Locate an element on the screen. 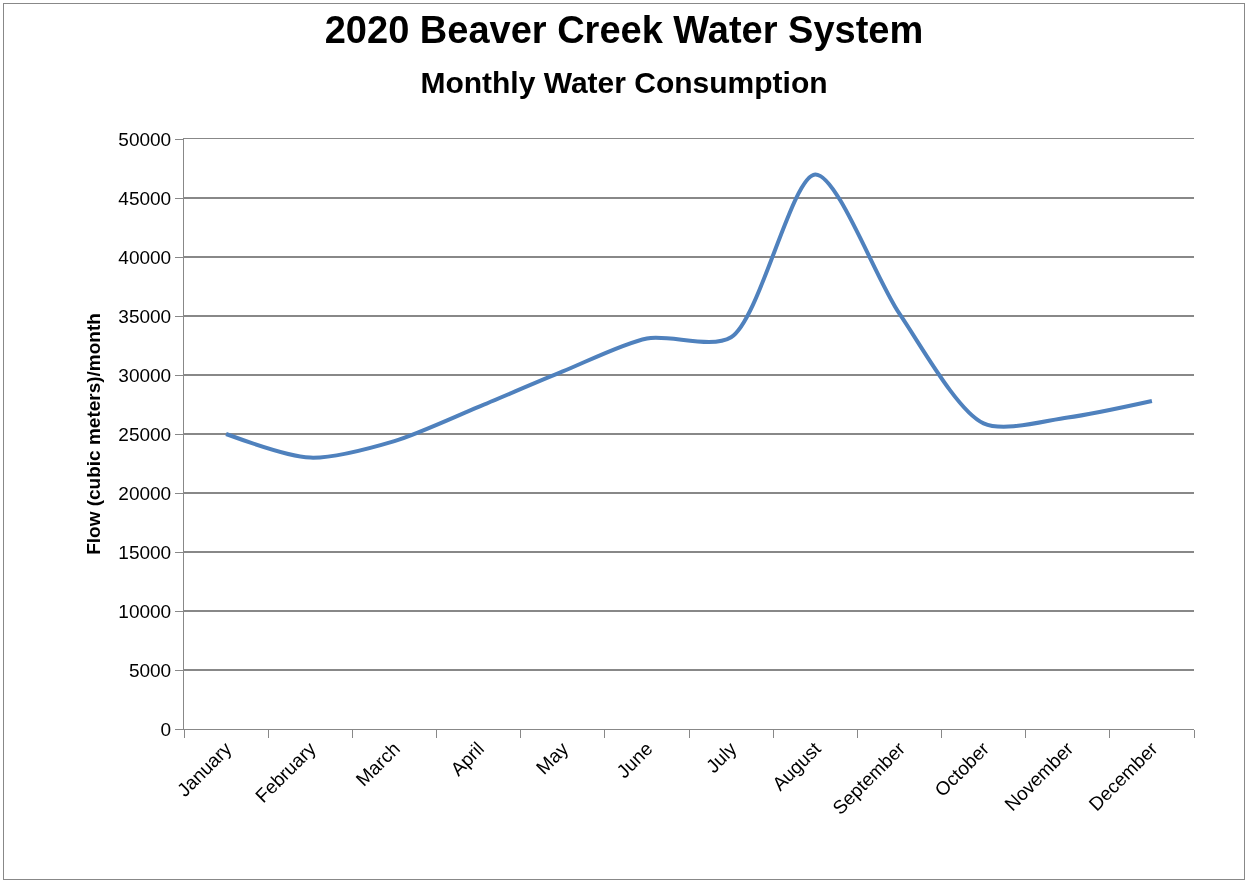 The image size is (1250, 883). y-axis-title: Flow (cubic meters)/month is located at coordinates (94, 434).